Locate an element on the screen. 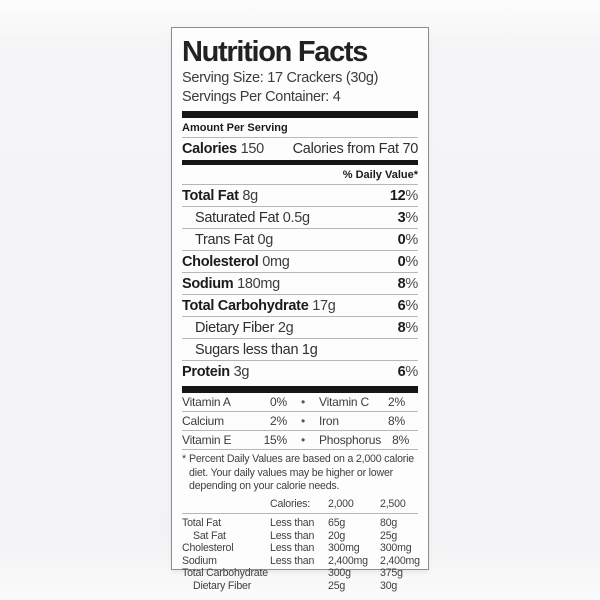  serving-size-text: Serving Size: 17 Crackers (30g) is located at coordinates (280, 78).